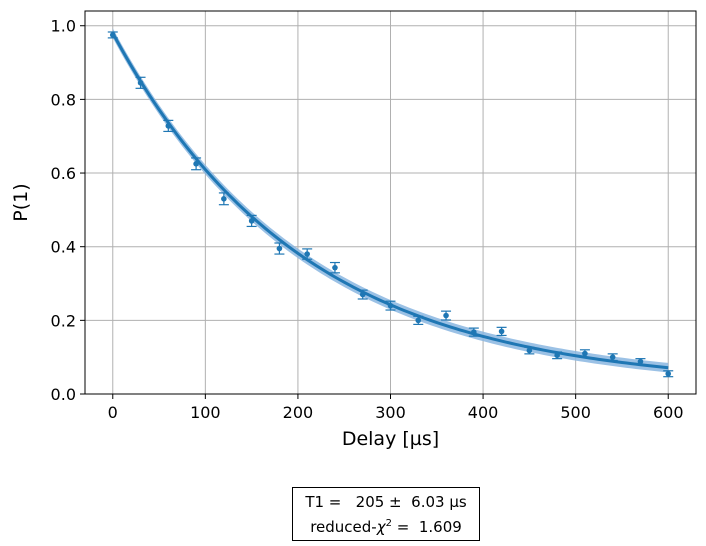 Image resolution: width=706 pixels, height=546 pixels. Describe the element at coordinates (343, 526) in the screenshot. I see `chi2-prefix: reduced-` at that location.